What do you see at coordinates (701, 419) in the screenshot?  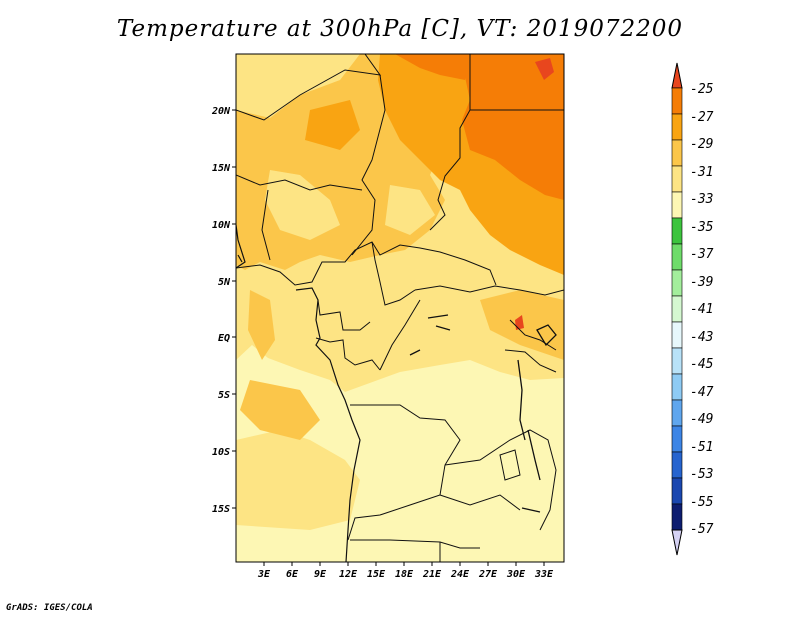 I see `colorbar-label: -49` at bounding box center [701, 419].